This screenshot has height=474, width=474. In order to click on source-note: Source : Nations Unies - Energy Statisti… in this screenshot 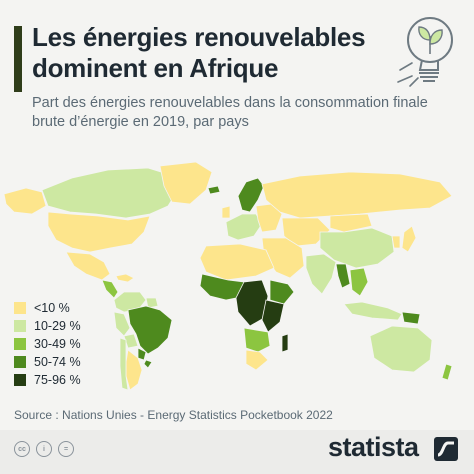, I will do `click(173, 415)`.